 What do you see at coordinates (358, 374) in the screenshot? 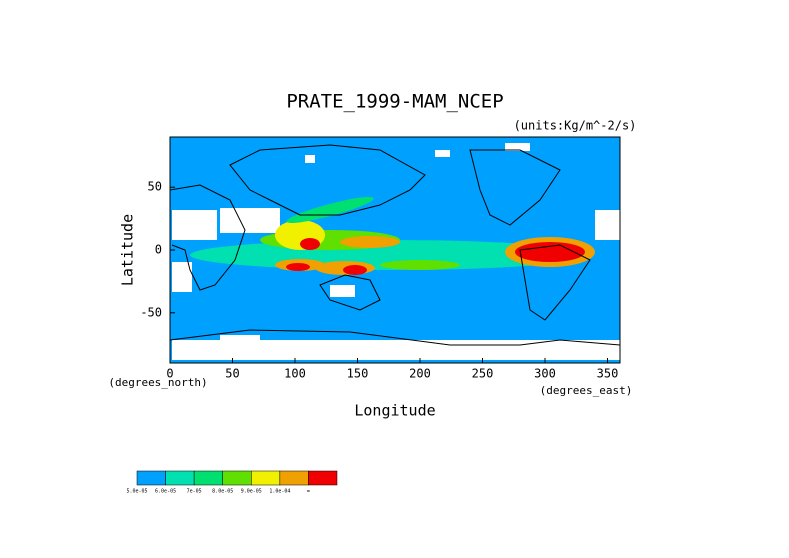
I see `x-tick-label: 150` at bounding box center [358, 374].